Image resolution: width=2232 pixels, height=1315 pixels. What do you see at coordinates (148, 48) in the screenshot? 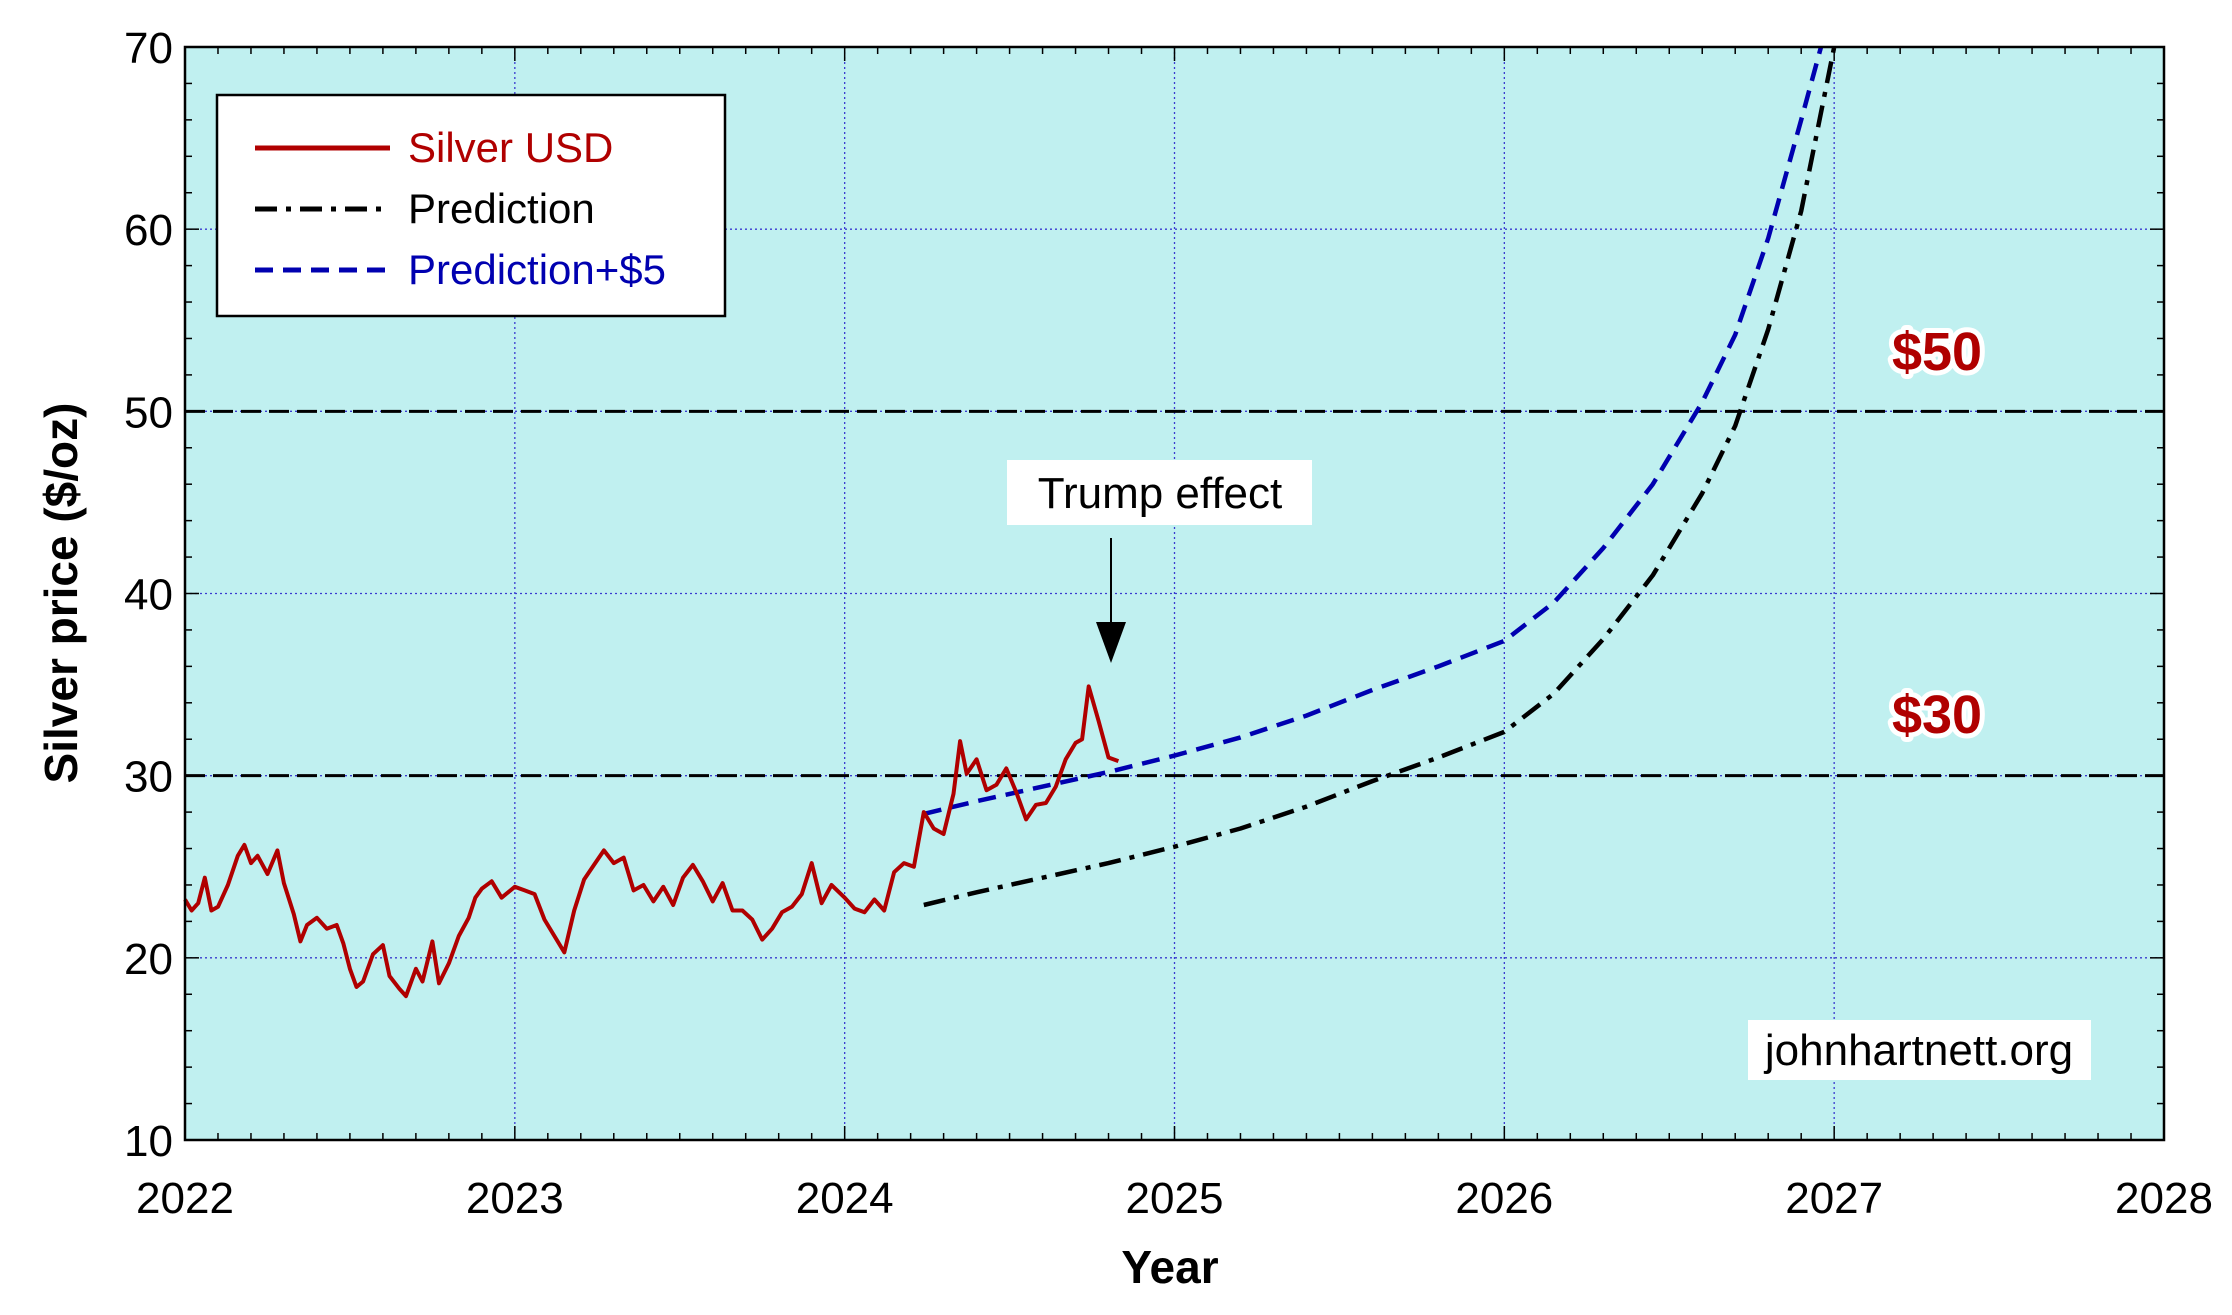
I see `y-tick-label-70: 70` at bounding box center [148, 48].